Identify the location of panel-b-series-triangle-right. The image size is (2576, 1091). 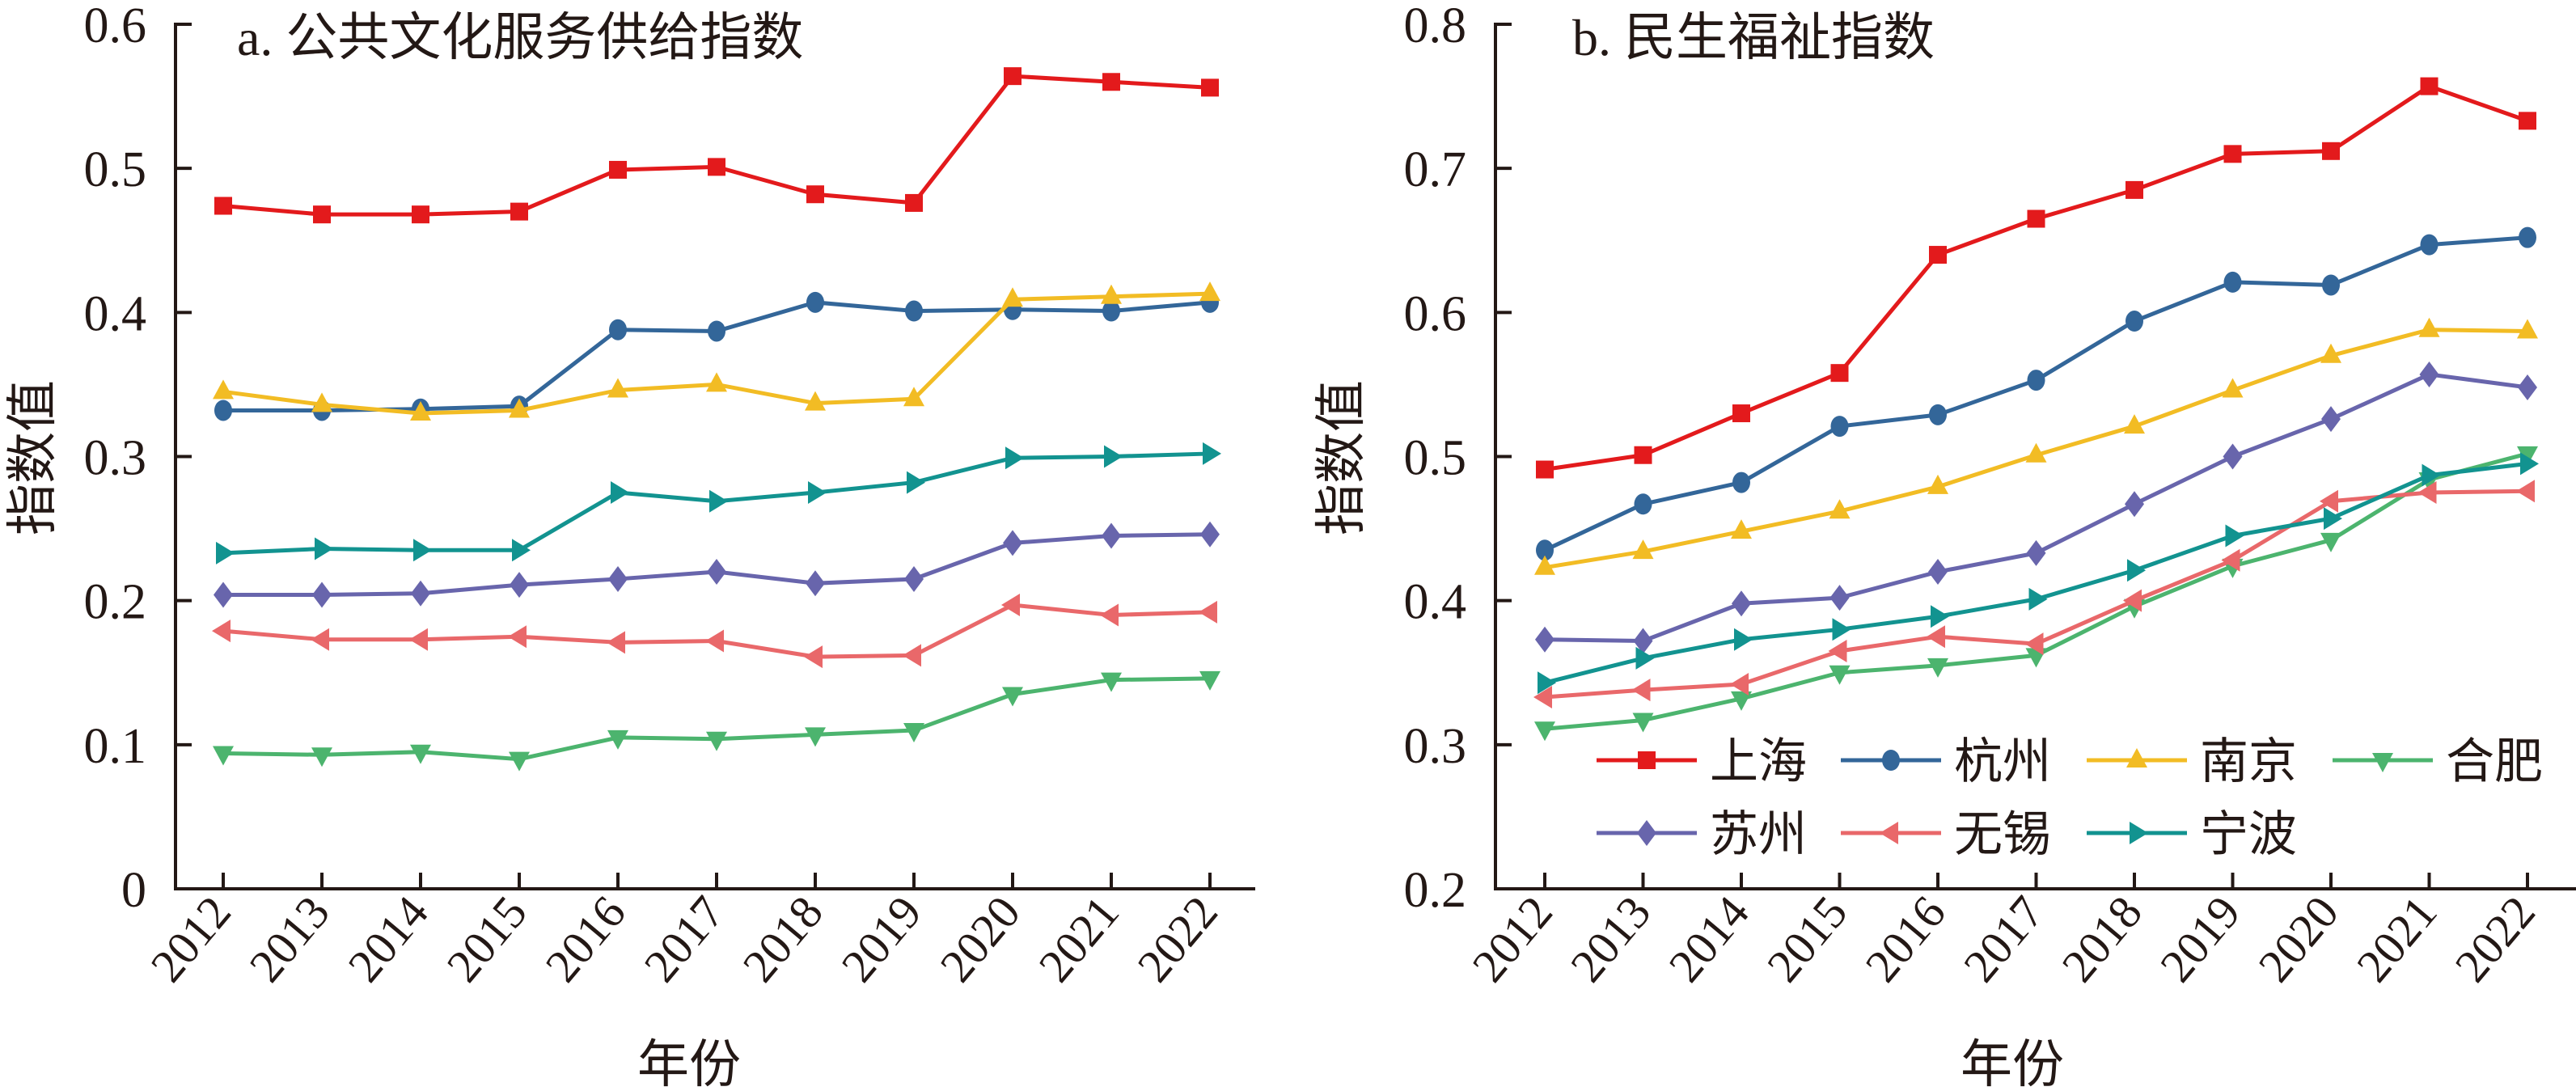
(2039, 573).